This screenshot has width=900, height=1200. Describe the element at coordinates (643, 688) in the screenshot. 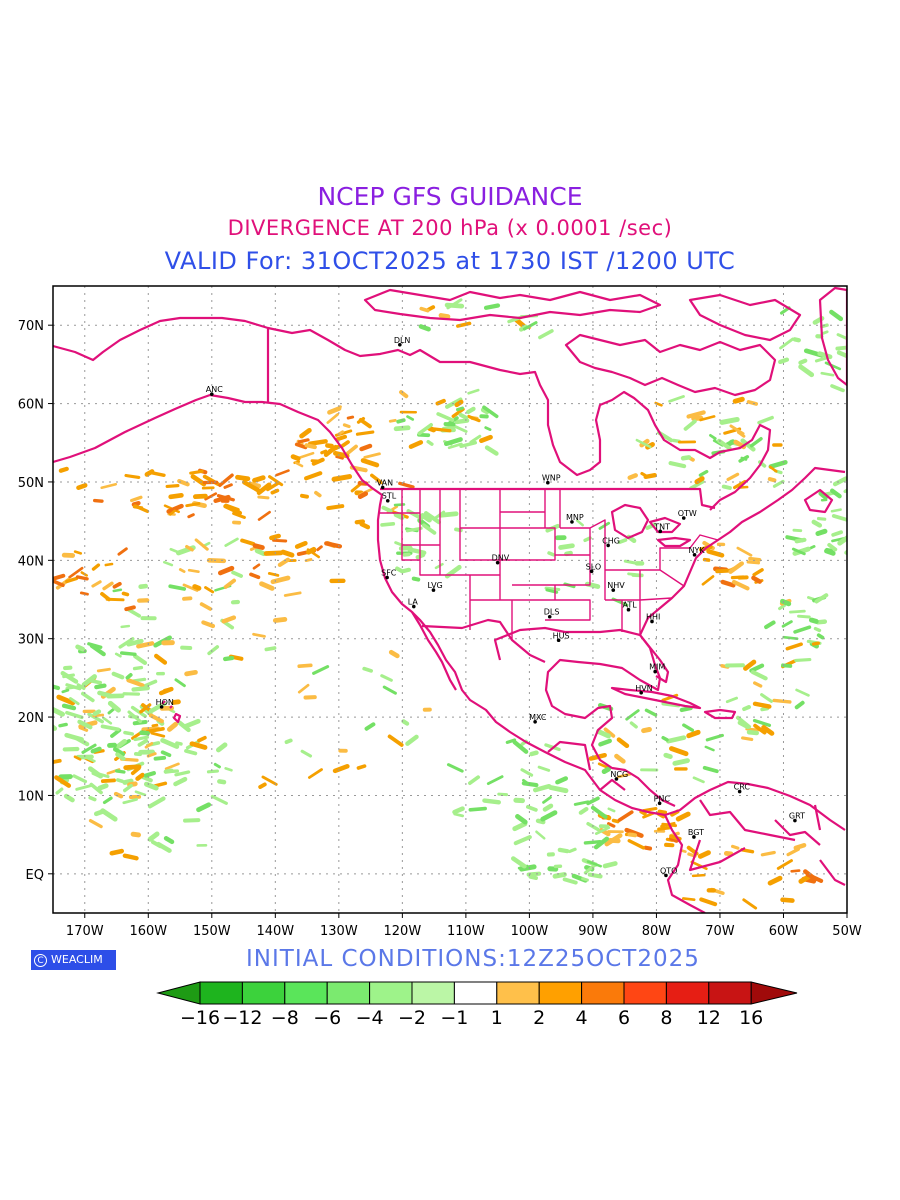

I see `city-label: HVN` at that location.